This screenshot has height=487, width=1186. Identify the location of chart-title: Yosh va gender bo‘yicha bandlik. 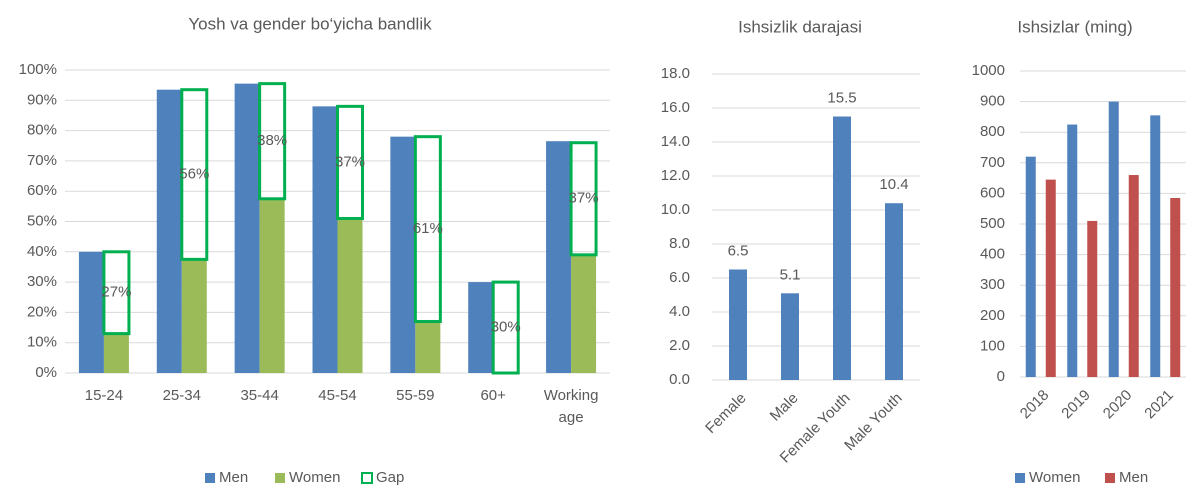
(310, 23).